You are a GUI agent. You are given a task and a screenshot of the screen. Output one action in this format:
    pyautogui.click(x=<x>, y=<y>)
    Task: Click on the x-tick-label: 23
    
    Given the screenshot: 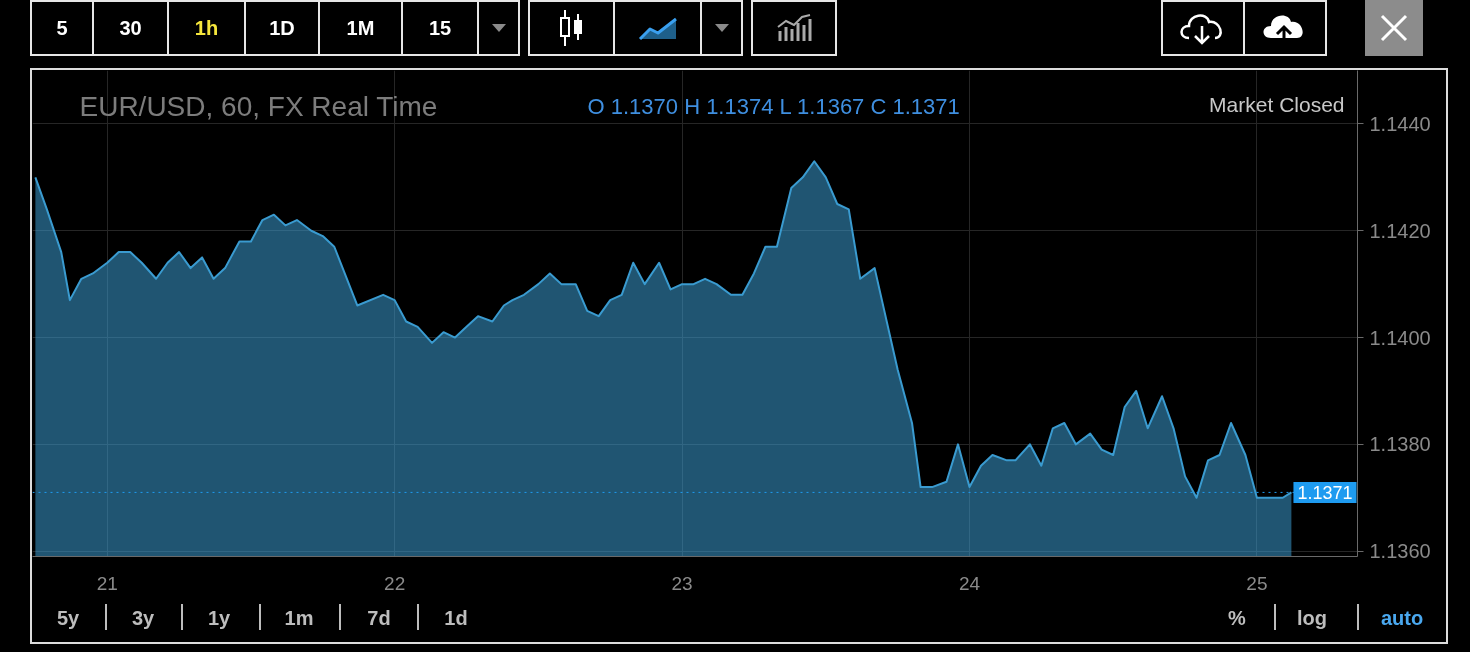 What is the action you would take?
    pyautogui.click(x=682, y=583)
    